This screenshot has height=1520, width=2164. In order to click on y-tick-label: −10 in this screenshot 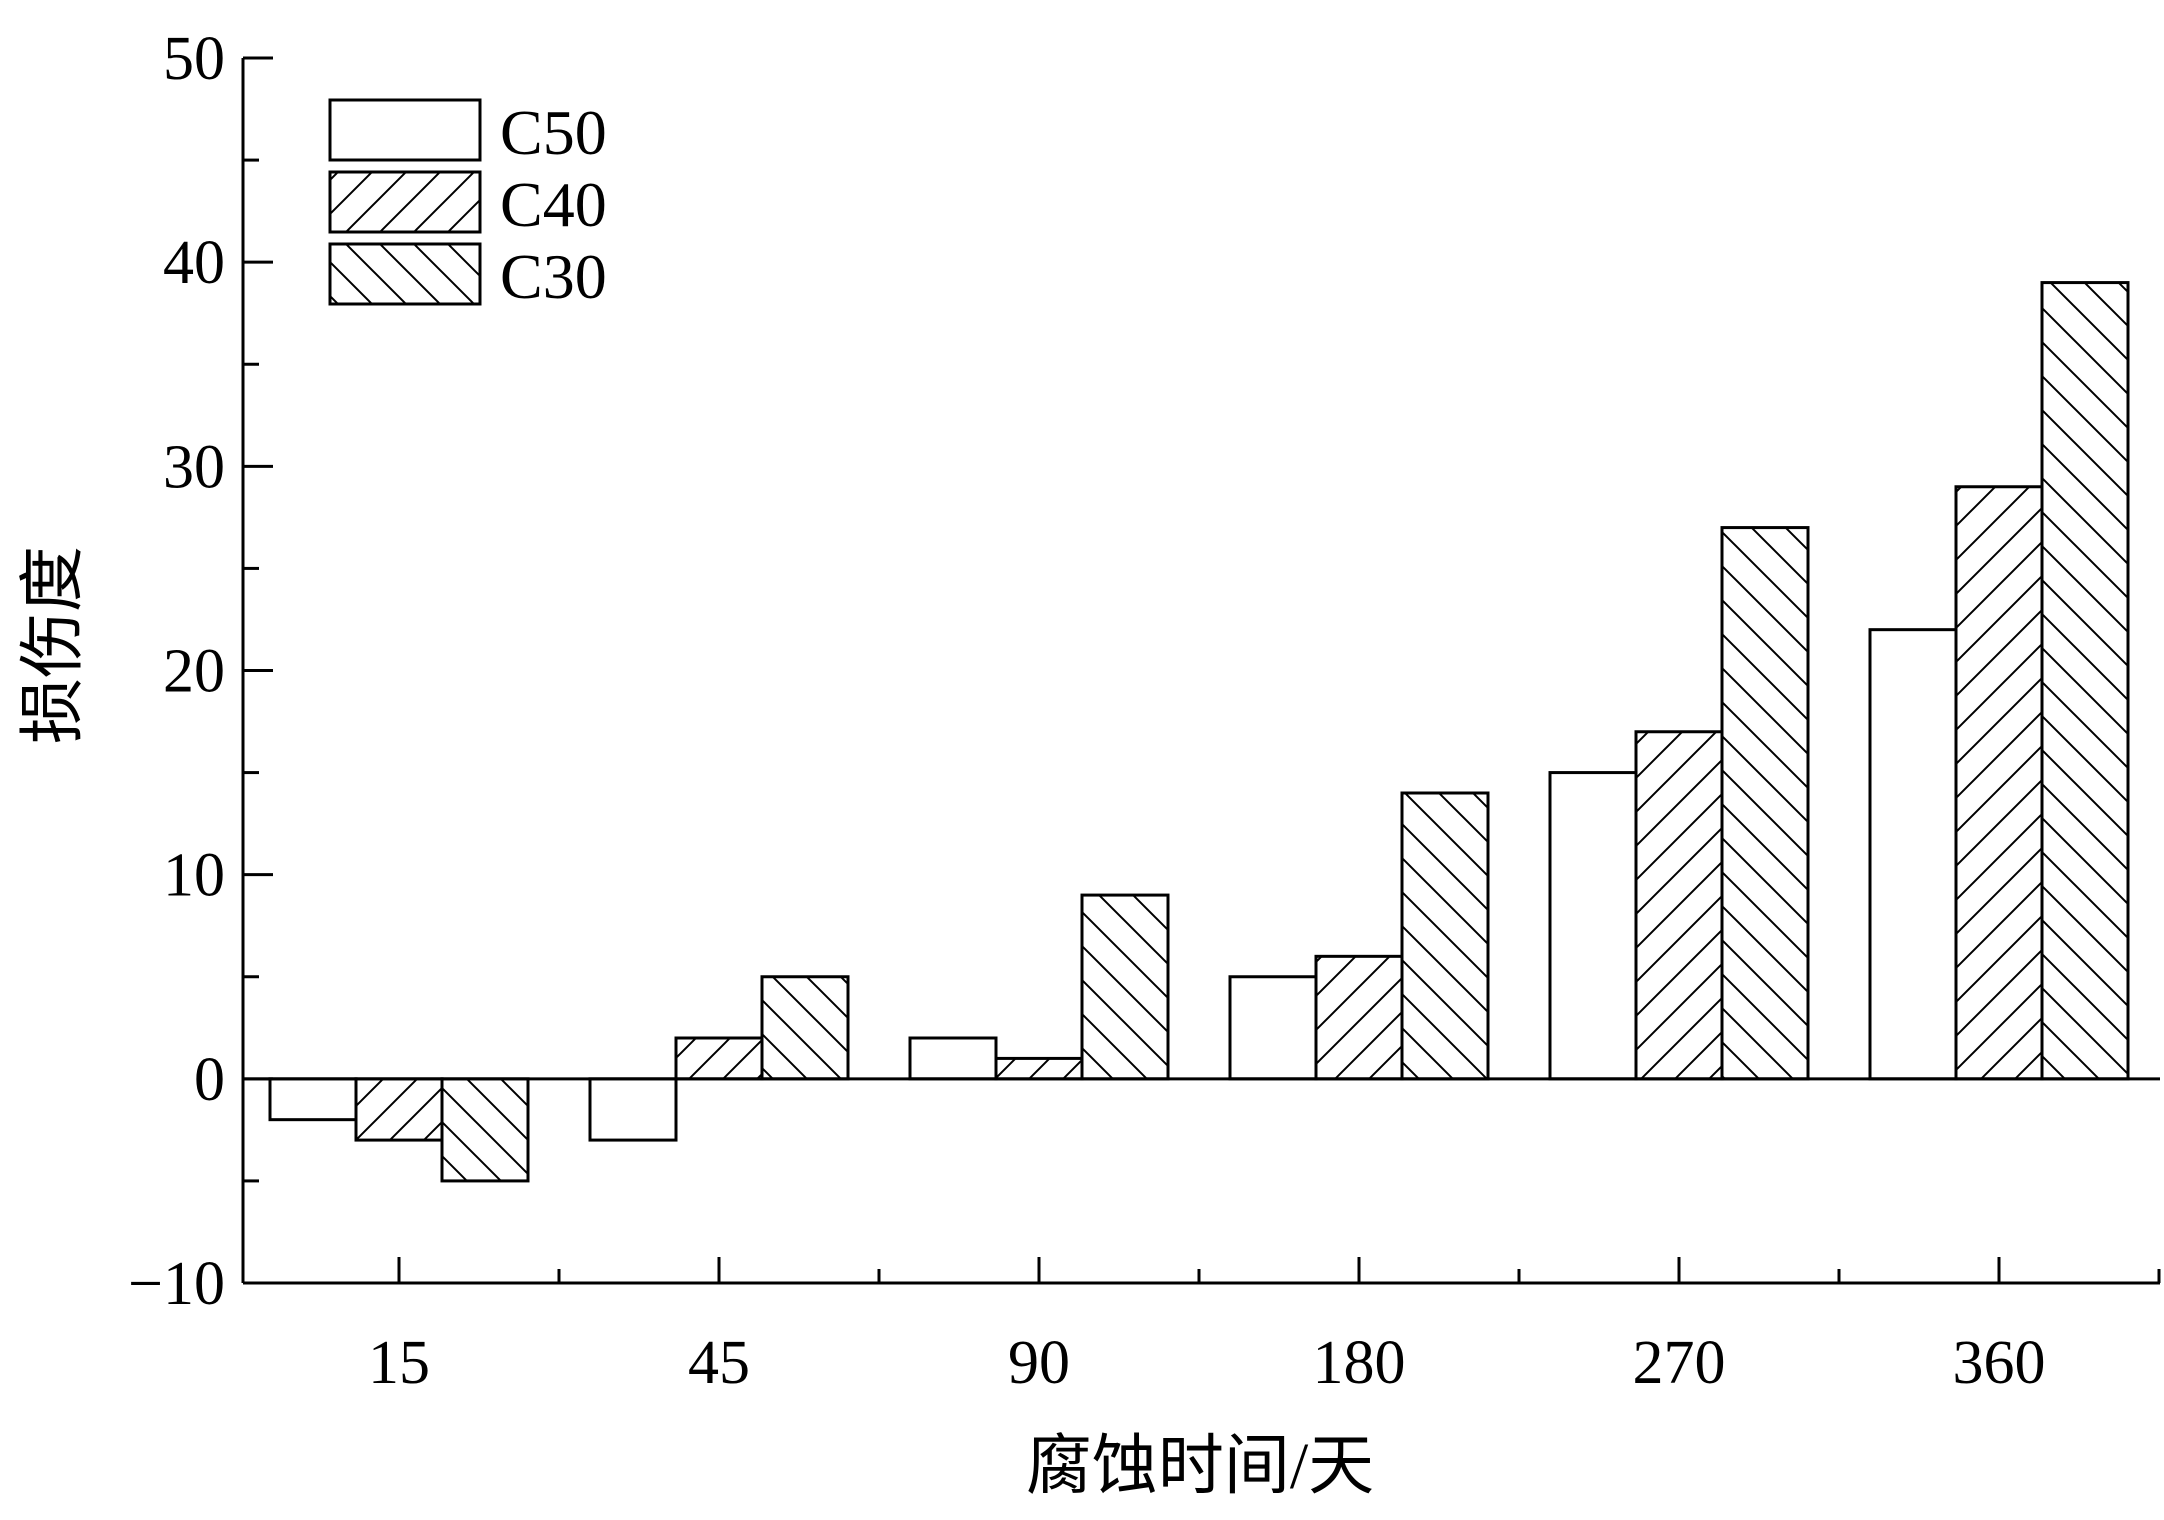, I will do `click(176, 1284)`.